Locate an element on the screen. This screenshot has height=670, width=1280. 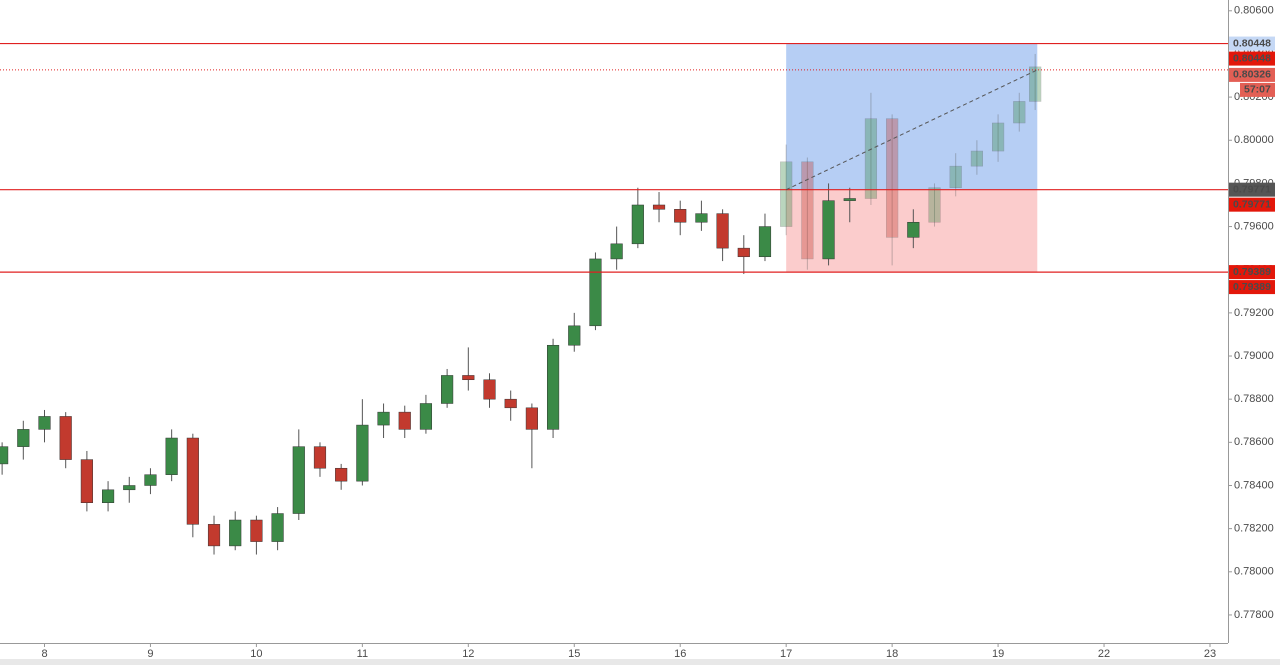
x-tick-label: 19 is located at coordinates (998, 654).